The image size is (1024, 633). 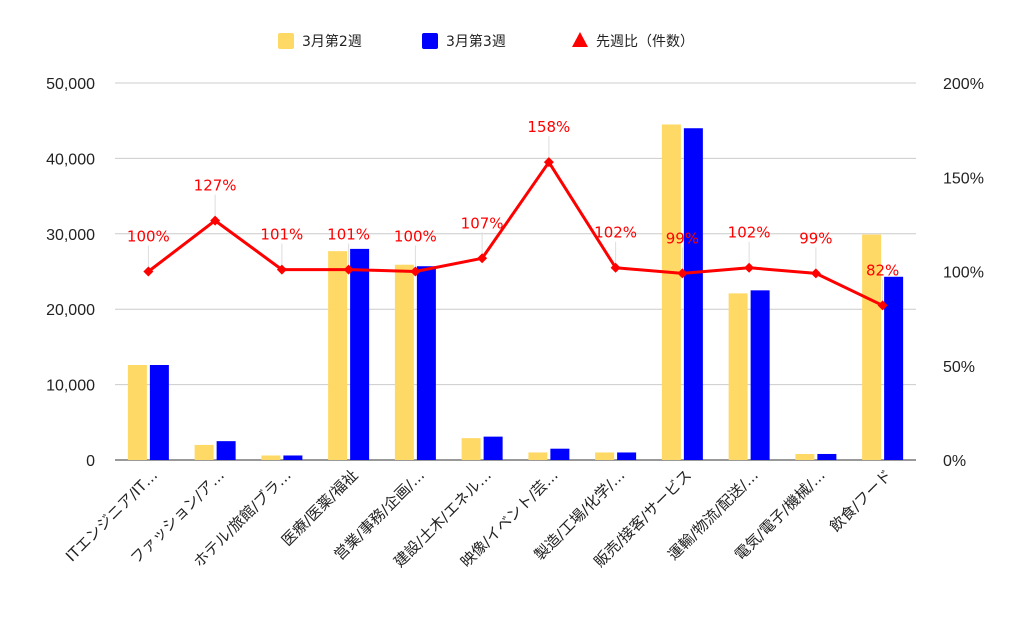 What do you see at coordinates (215, 186) in the screenshot?
I see `ratio-data-label: 127%` at bounding box center [215, 186].